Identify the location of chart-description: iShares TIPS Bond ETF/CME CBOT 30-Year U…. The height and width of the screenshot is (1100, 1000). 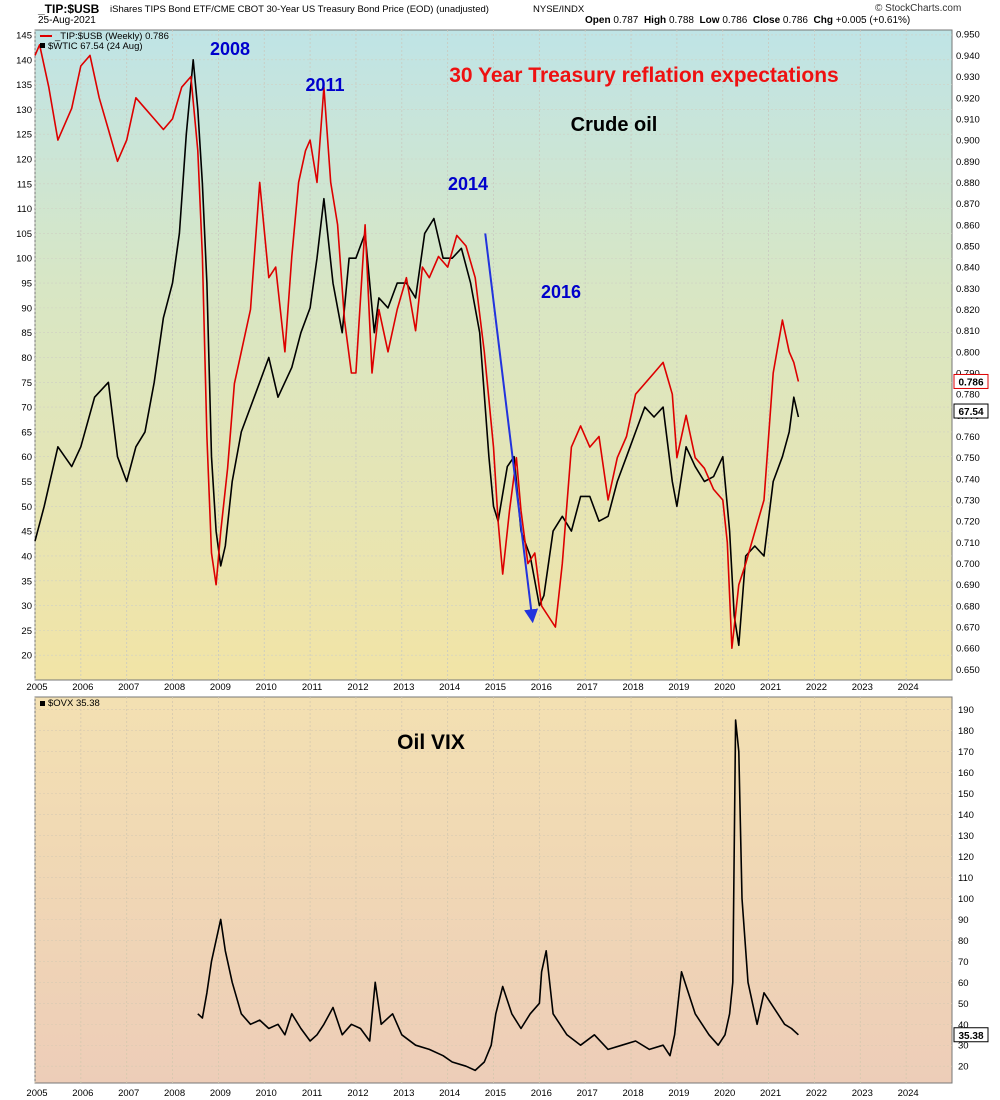
(299, 9).